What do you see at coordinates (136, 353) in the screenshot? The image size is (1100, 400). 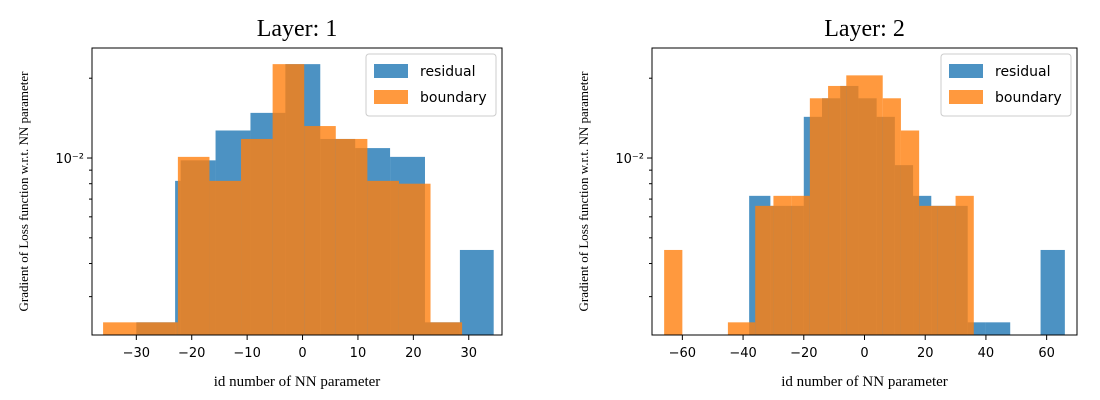 I see `x-tick-label: −30` at bounding box center [136, 353].